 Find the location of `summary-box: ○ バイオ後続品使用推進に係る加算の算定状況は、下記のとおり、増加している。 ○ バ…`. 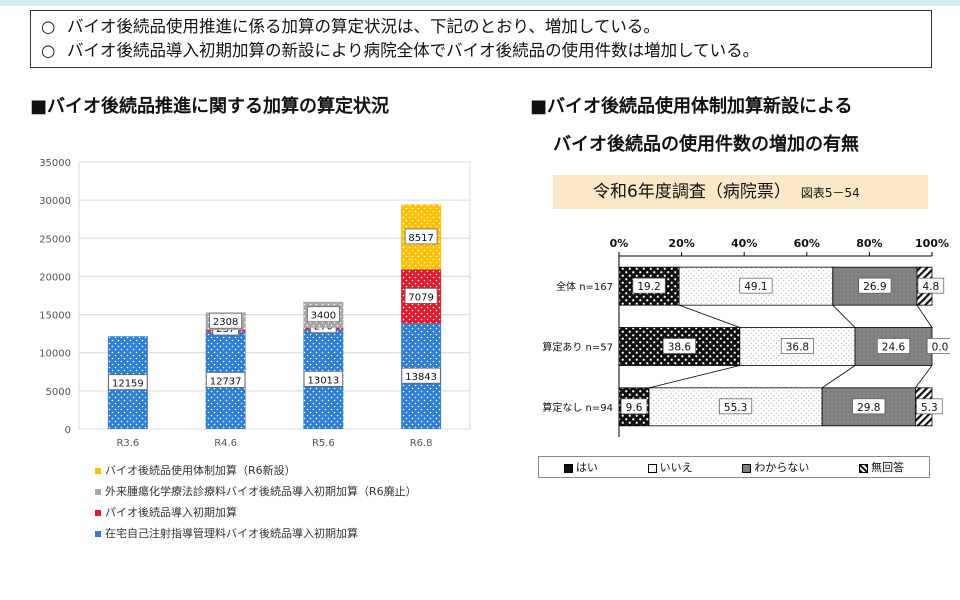

summary-box: ○ バイオ後続品使用推進に係る加算の算定状況は、下記のとおり、増加している。 ○ バ… is located at coordinates (481, 39).